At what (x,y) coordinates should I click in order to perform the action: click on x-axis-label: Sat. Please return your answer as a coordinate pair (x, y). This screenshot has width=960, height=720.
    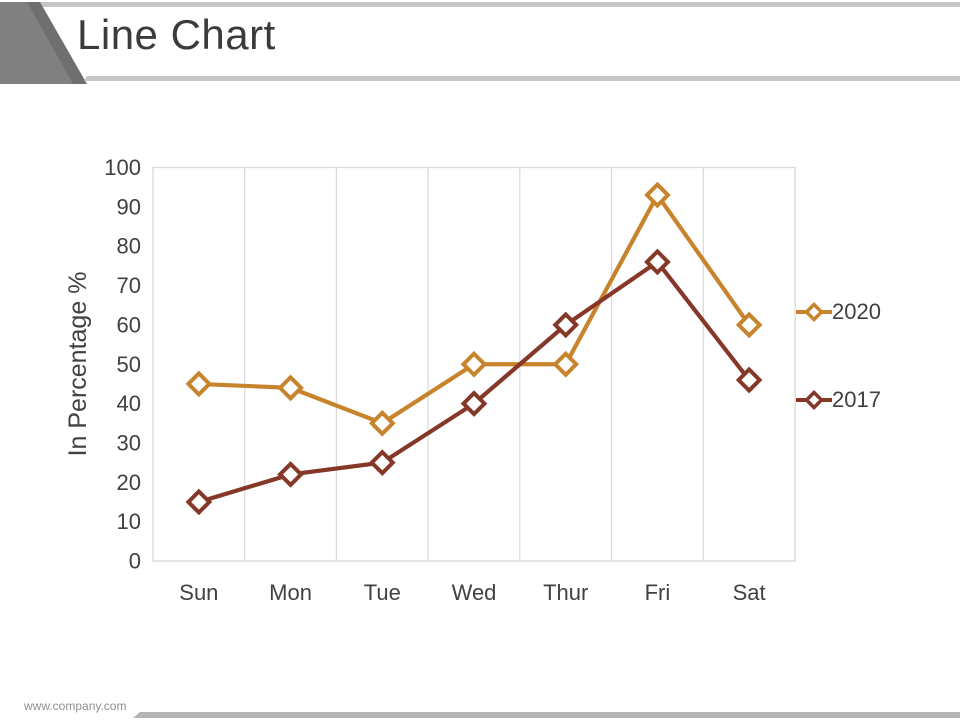
    Looking at the image, I should click on (749, 592).